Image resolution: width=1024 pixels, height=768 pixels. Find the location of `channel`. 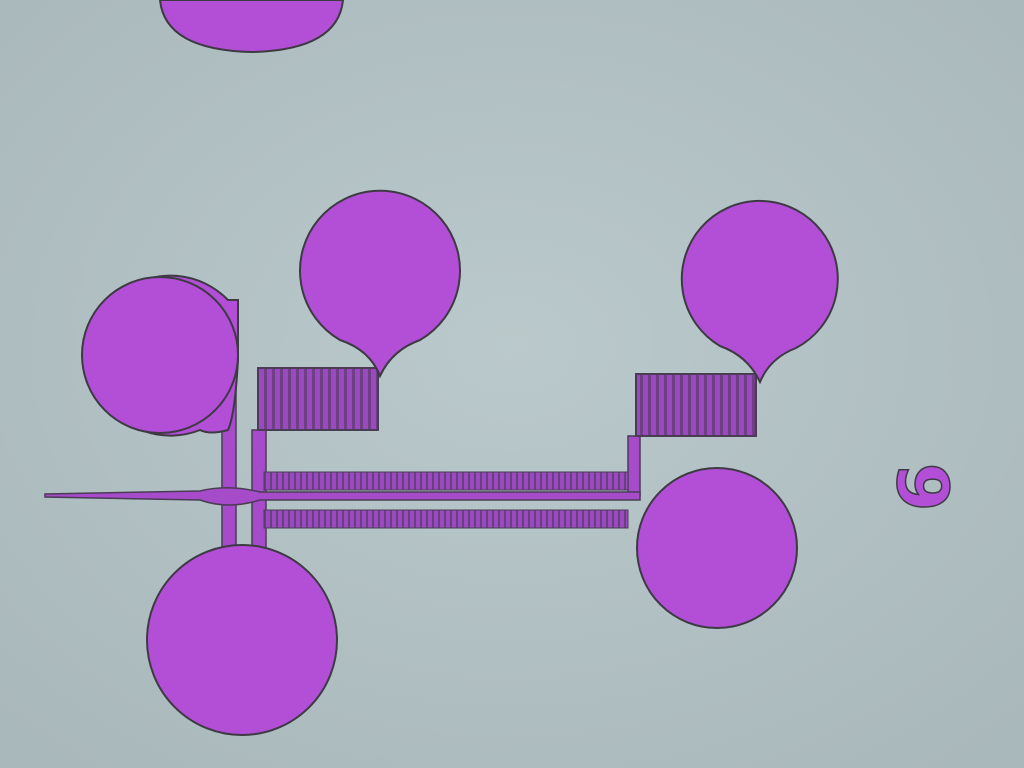

channel is located at coordinates (634, 466).